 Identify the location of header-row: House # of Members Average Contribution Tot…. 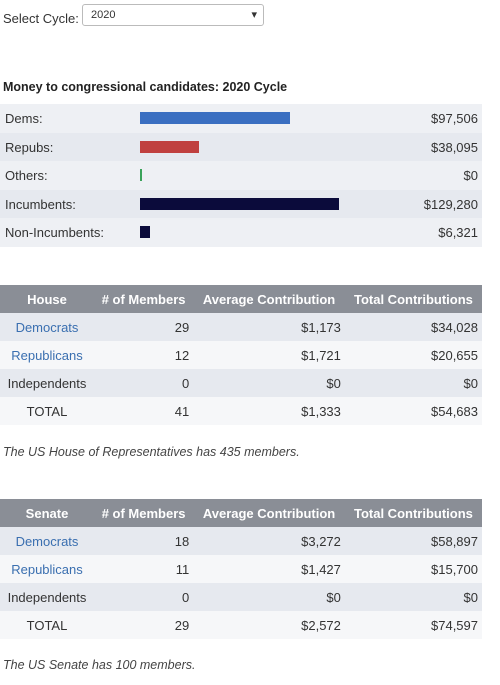
(241, 299).